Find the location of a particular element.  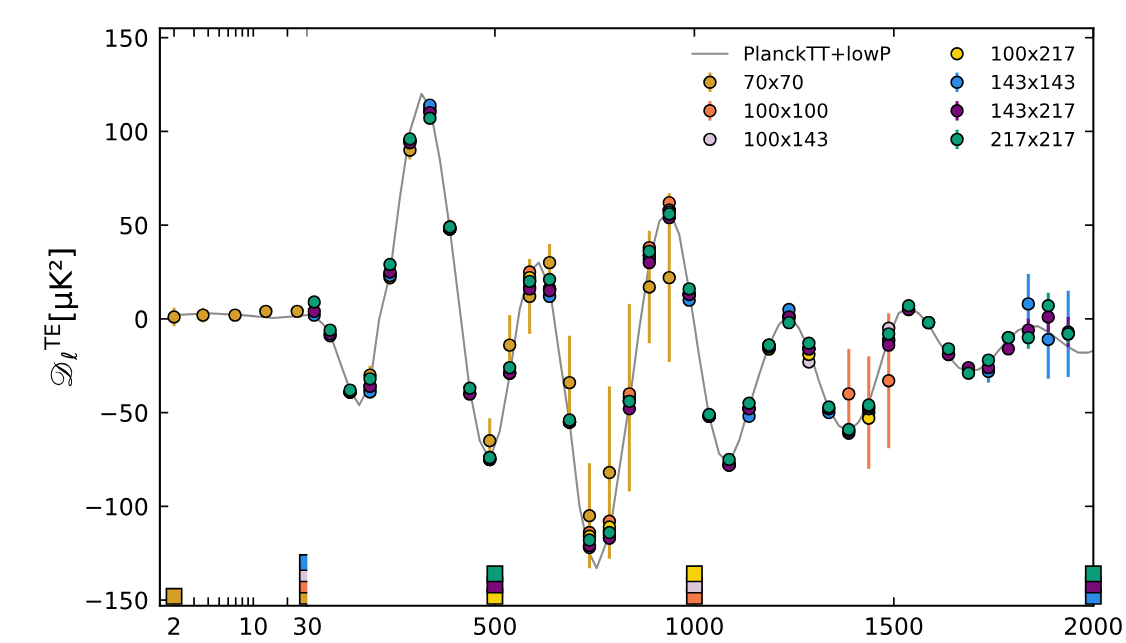

legend-label: PlanckTT+lowP is located at coordinates (817, 53).